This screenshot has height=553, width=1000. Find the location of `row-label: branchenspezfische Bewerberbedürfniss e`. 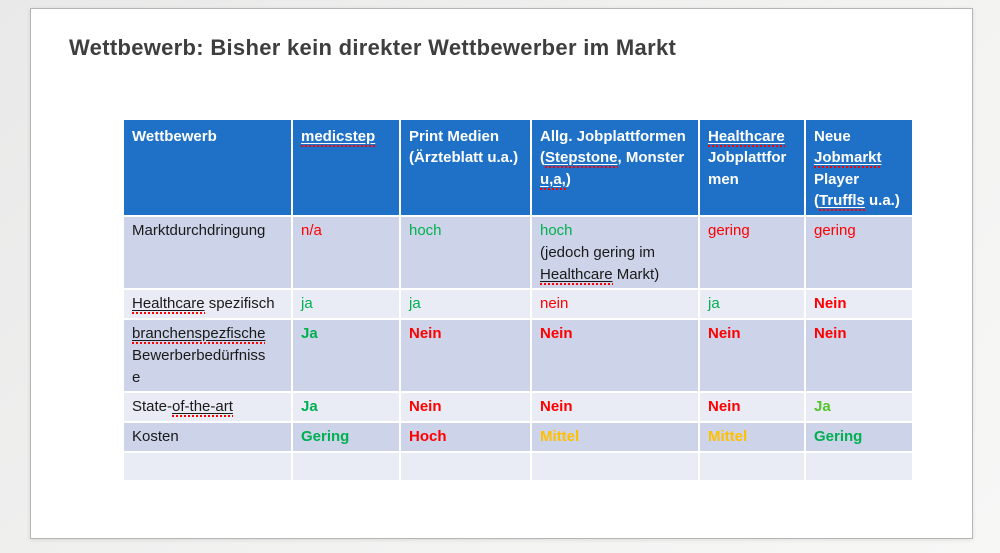

row-label: branchenspezfische Bewerberbedürfniss e is located at coordinates (207, 356).